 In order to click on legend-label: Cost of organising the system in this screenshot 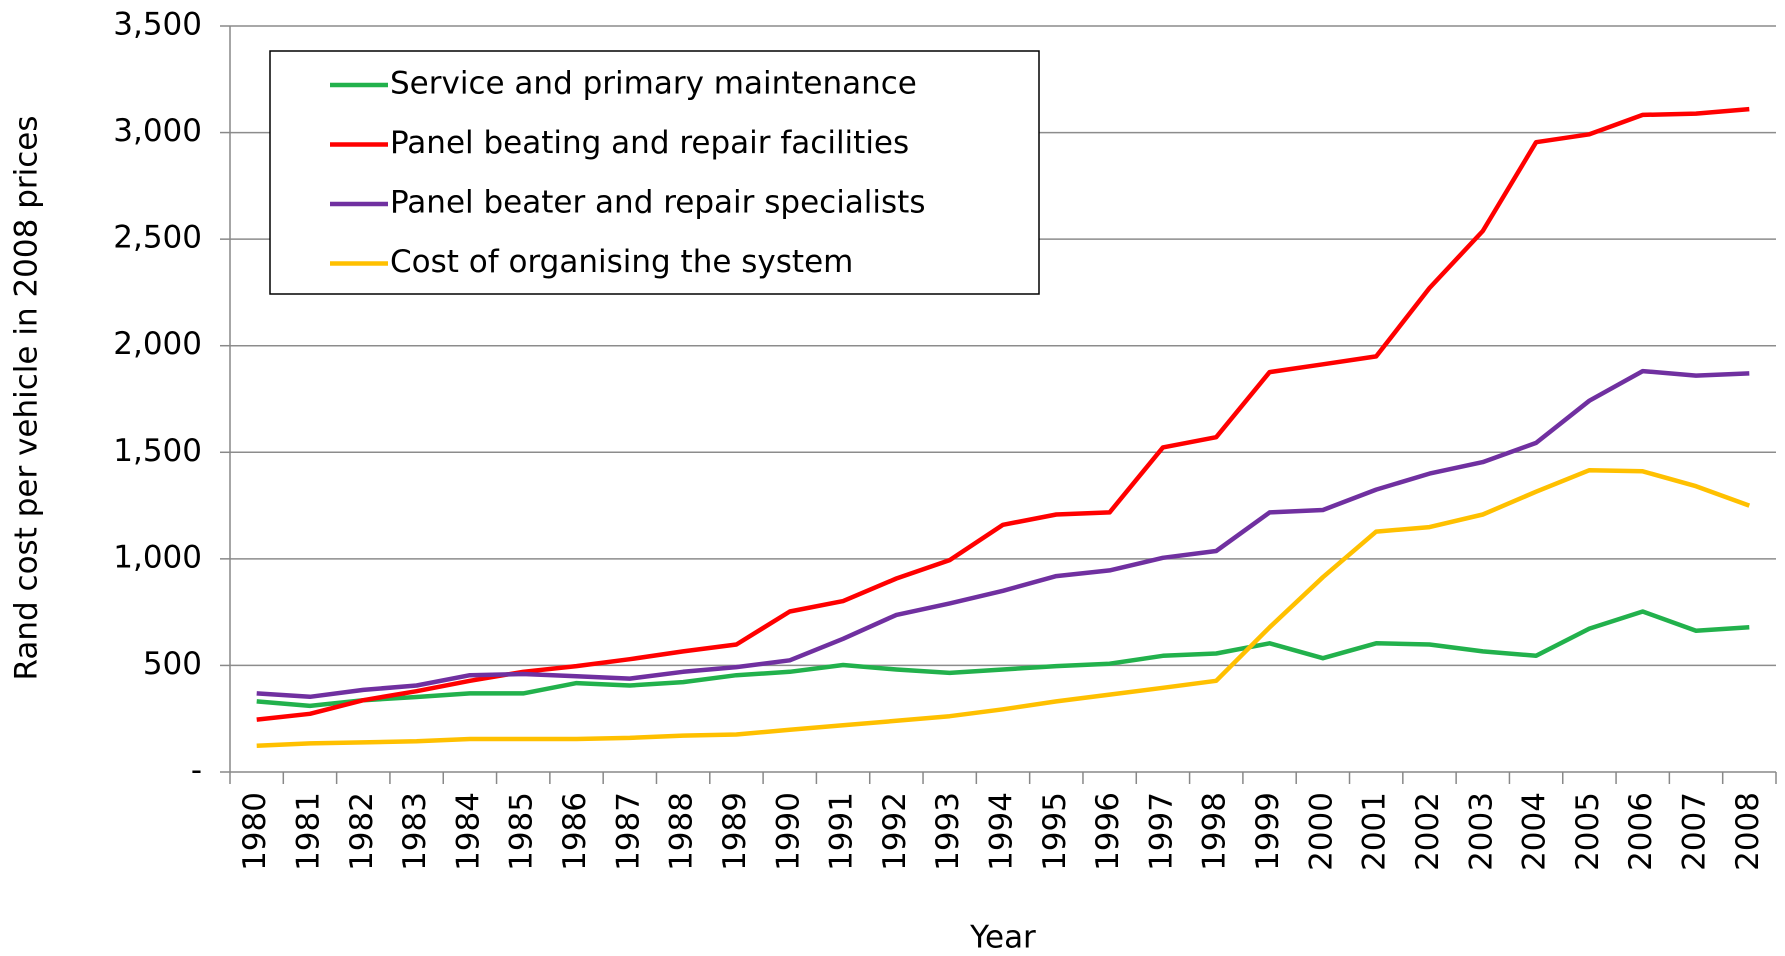, I will do `click(621, 262)`.